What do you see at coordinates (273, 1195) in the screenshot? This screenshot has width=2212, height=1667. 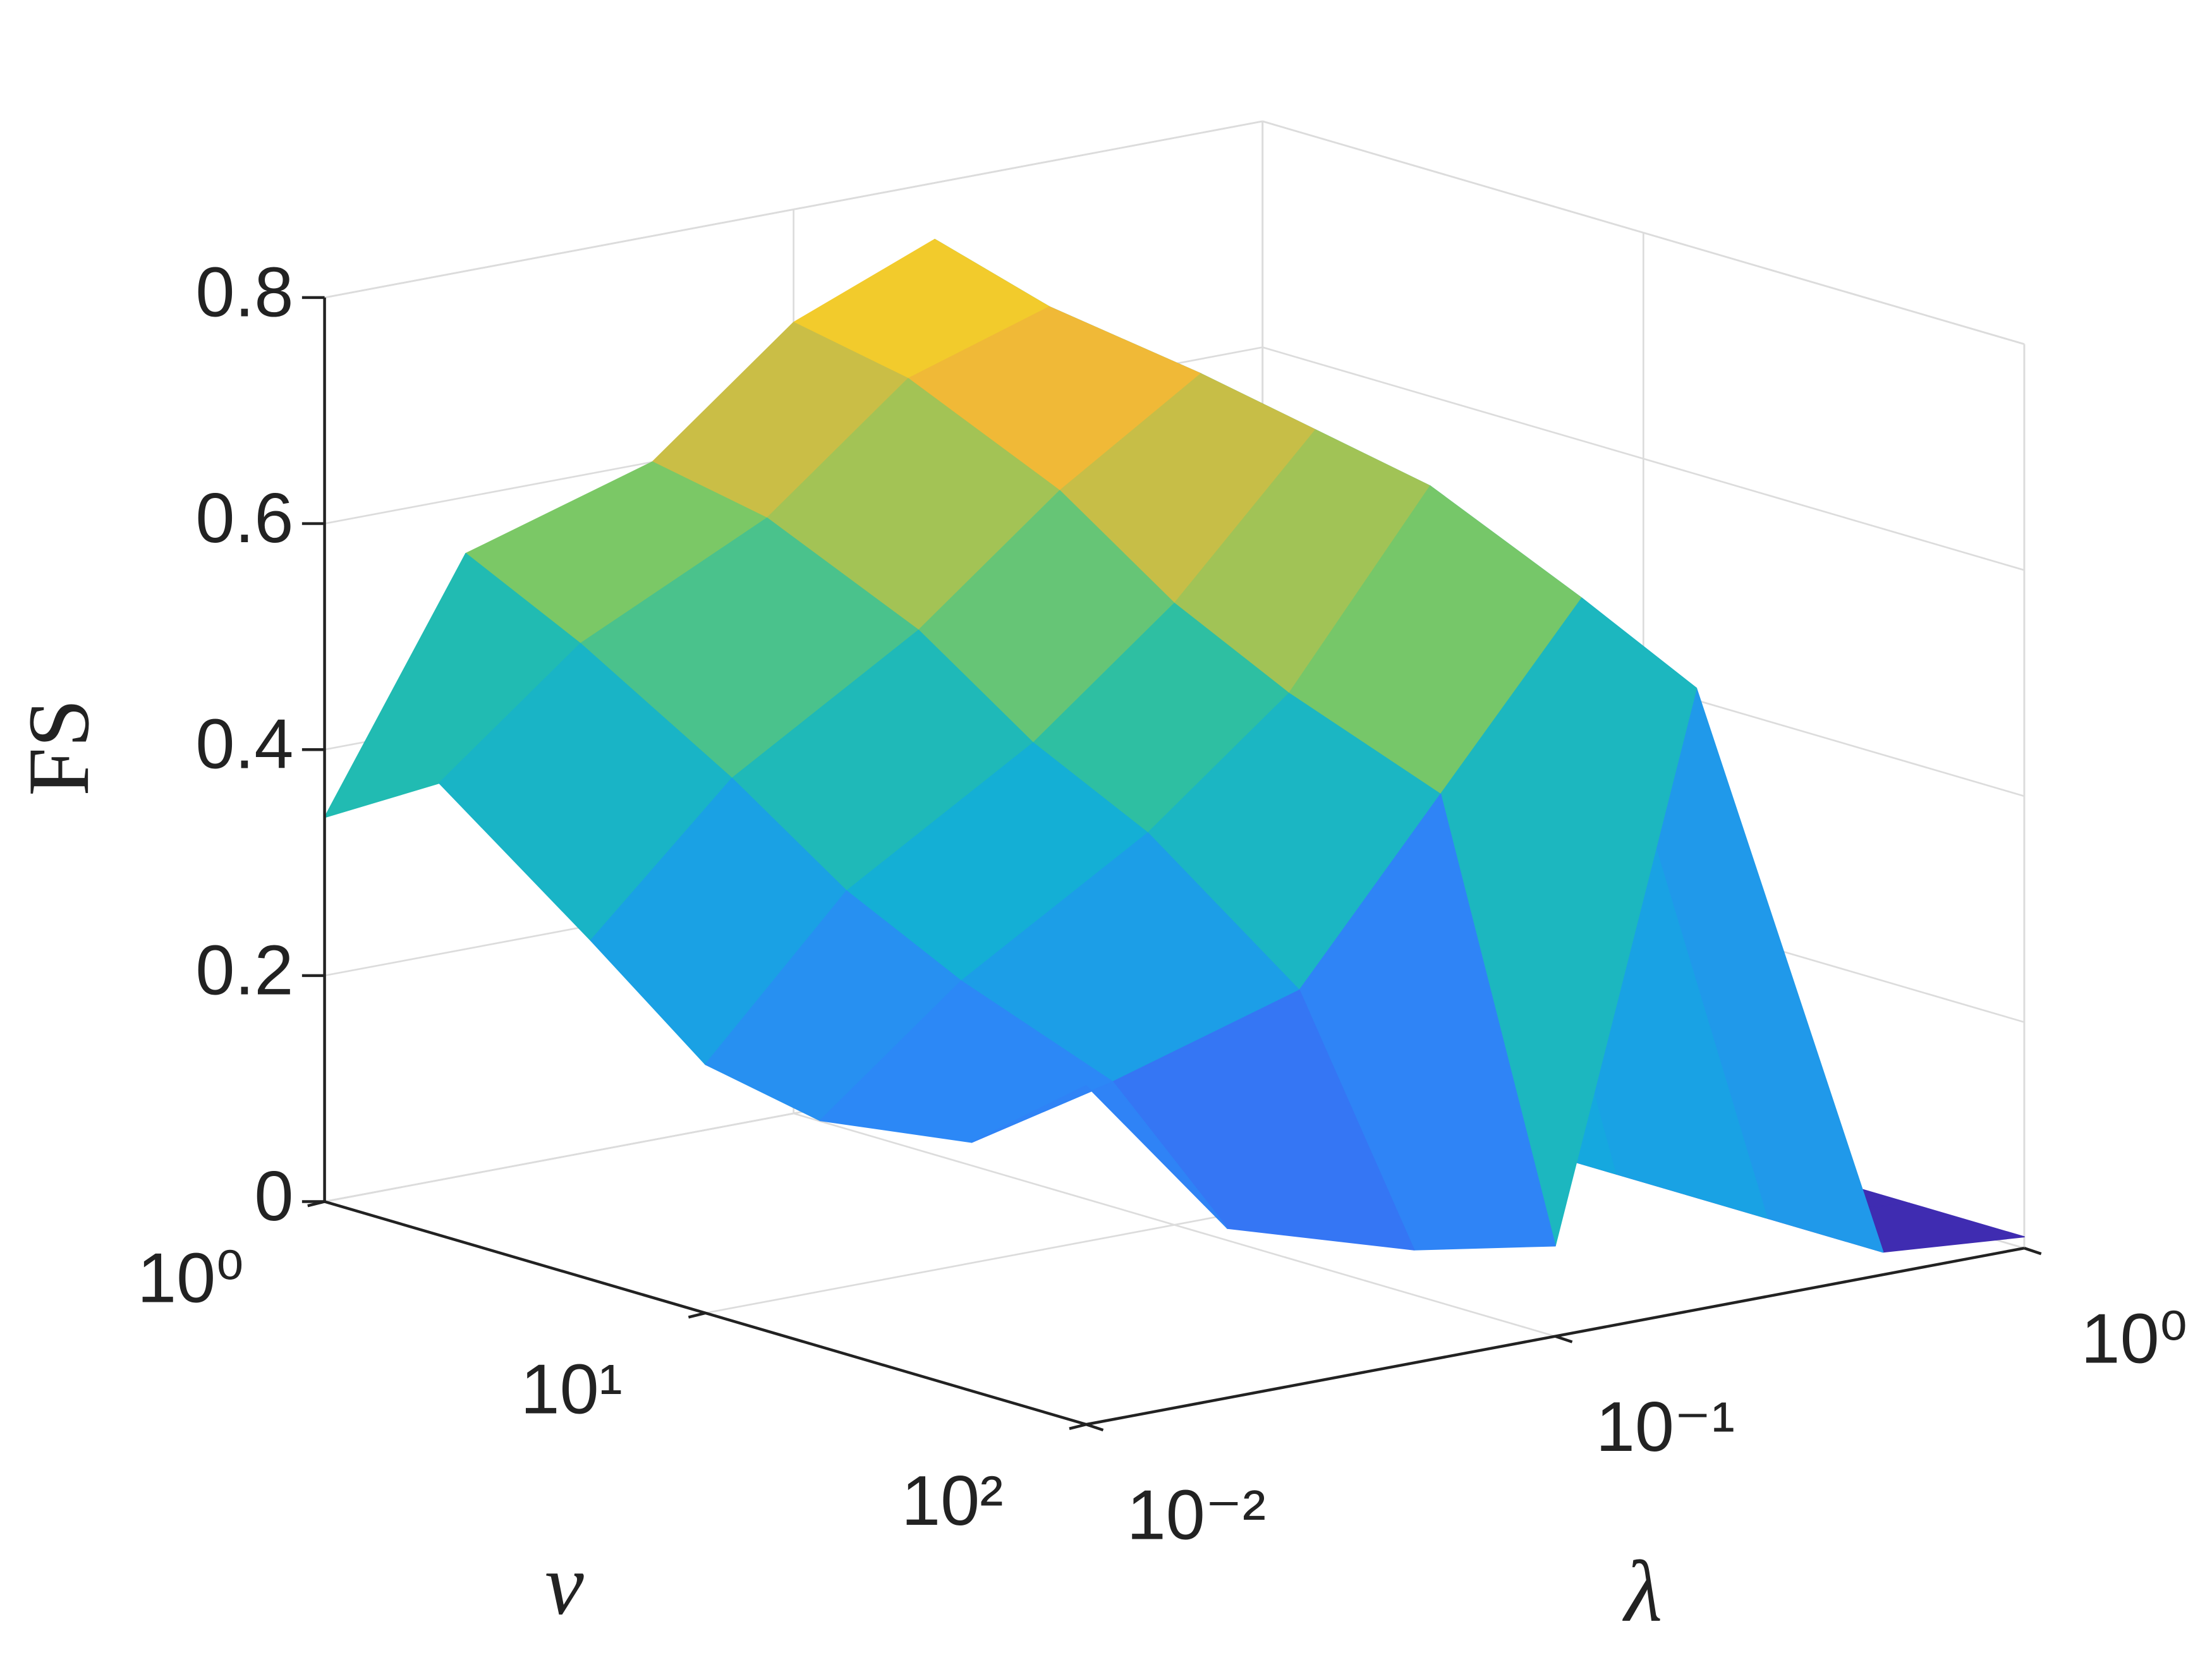 I see `z-tick-label: 0` at bounding box center [273, 1195].